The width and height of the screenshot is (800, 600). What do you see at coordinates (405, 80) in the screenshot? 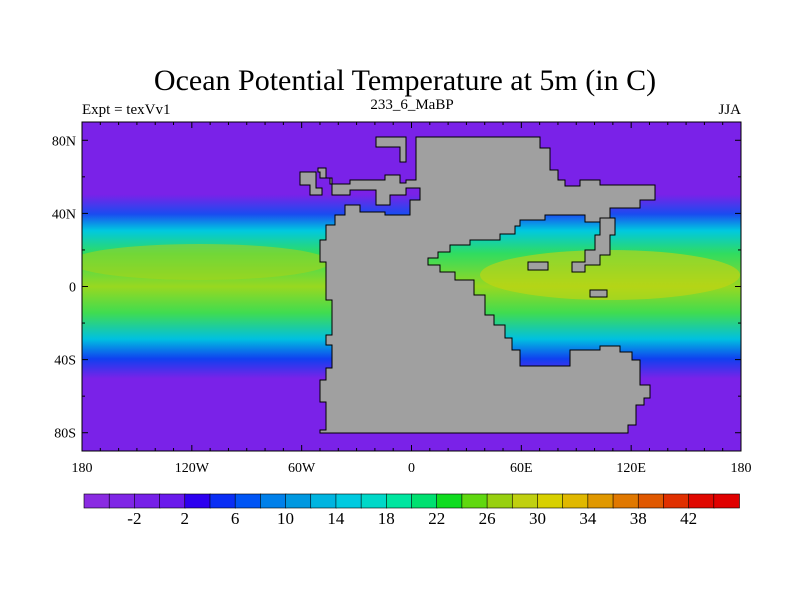
I see `chart-title: Ocean Potential Temperature at 5m (in C)` at bounding box center [405, 80].